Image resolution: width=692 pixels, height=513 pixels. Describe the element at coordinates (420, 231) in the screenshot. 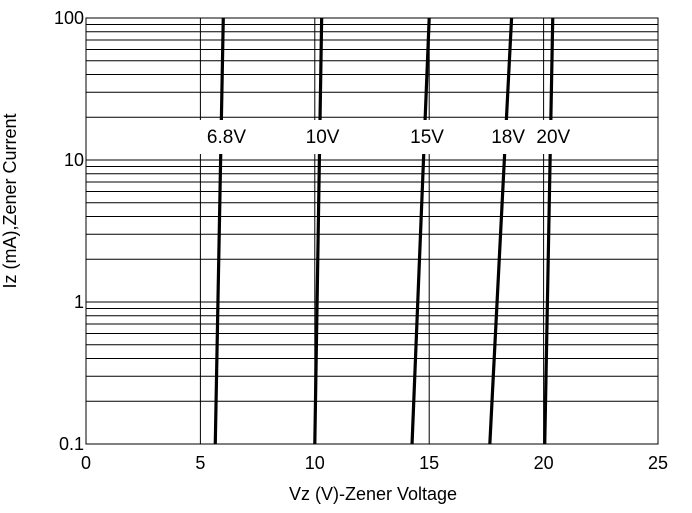

I see `curve-15v` at that location.